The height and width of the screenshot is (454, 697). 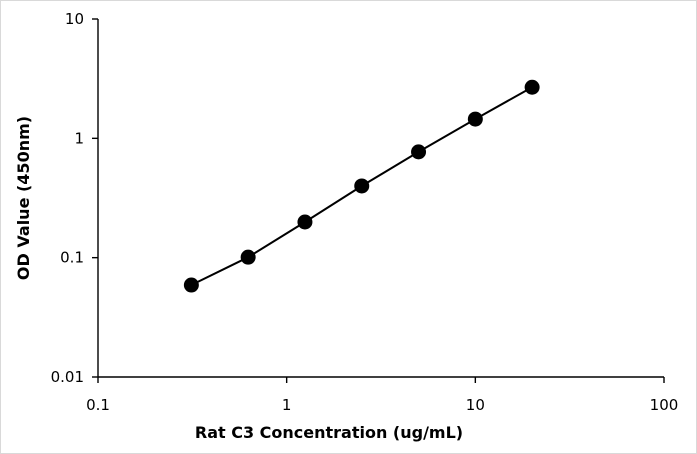 What do you see at coordinates (382, 395) in the screenshot?
I see `x-ticks: 0.1 1 10 100` at bounding box center [382, 395].